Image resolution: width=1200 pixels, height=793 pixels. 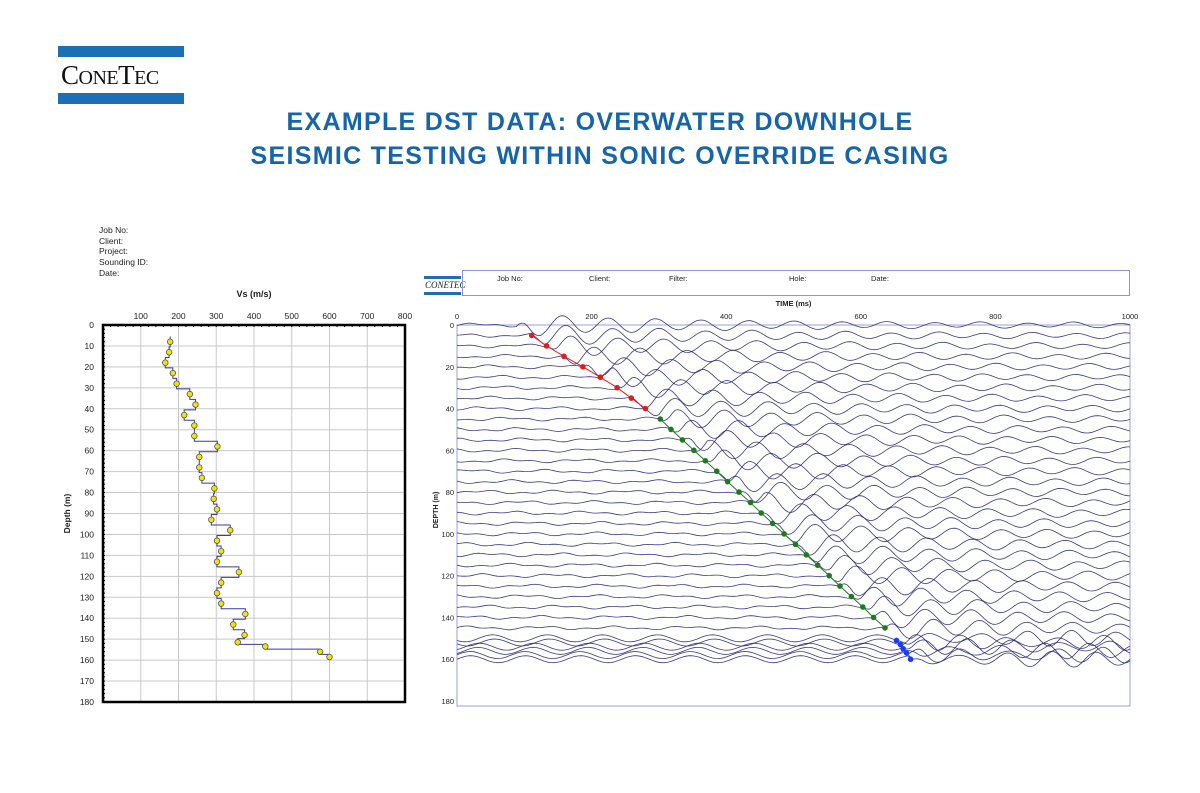 I want to click on x-tick-label: 0, so click(x=457, y=316).